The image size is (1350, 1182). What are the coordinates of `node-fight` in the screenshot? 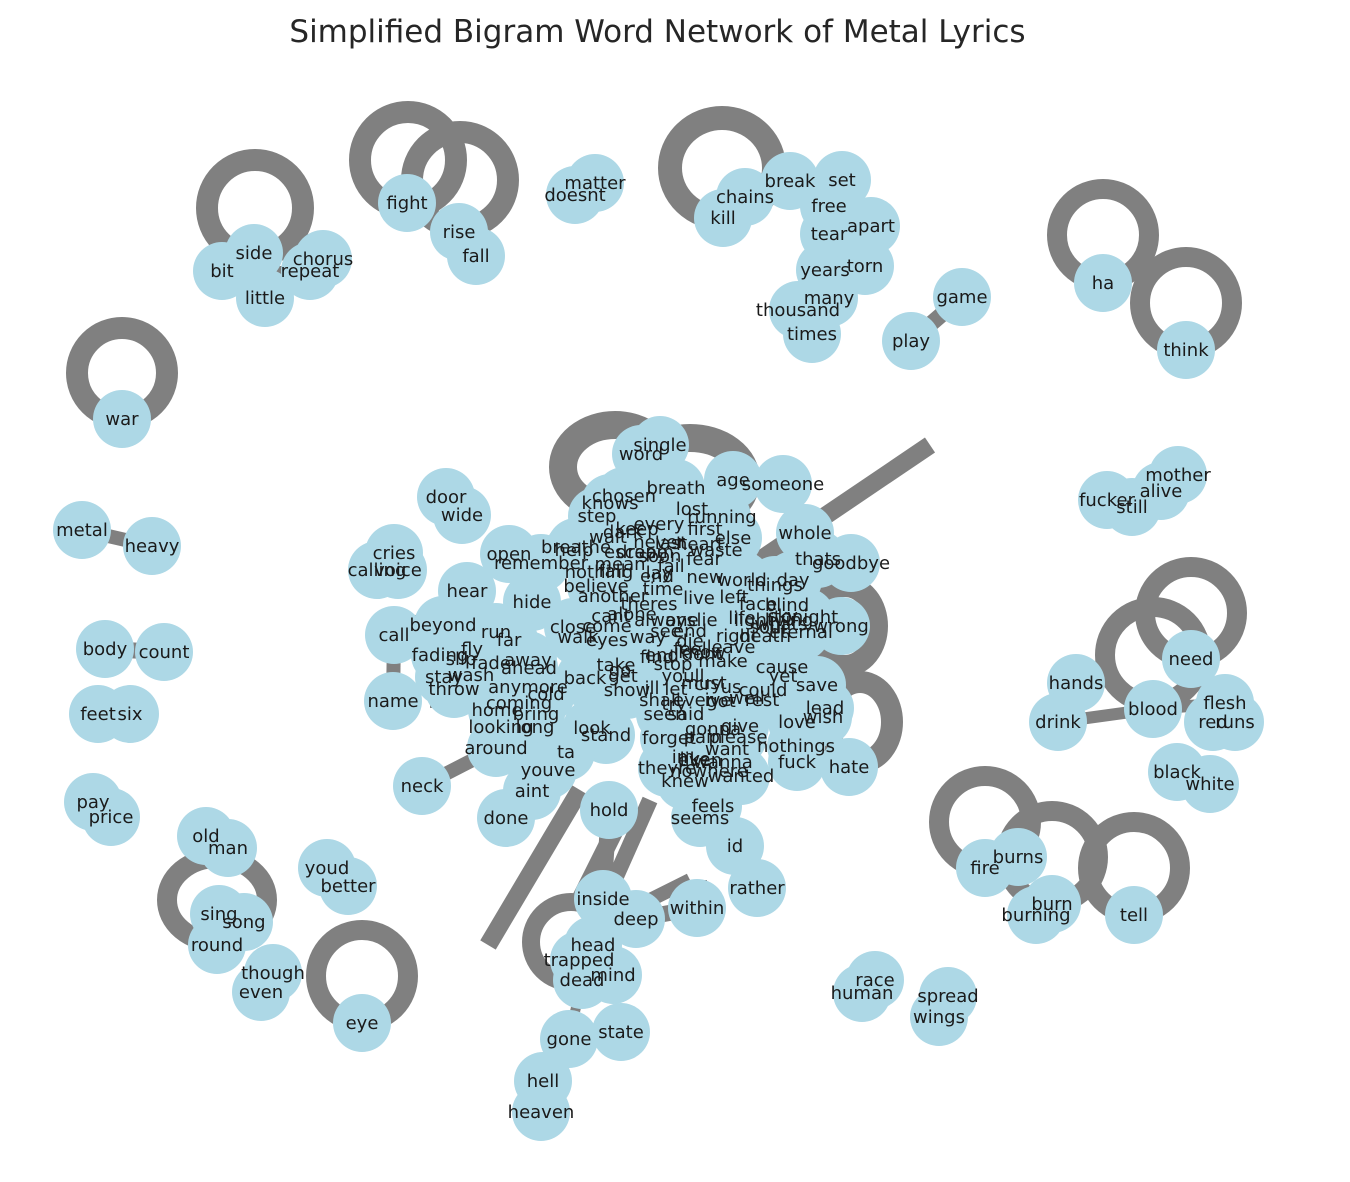 It's located at (407, 203).